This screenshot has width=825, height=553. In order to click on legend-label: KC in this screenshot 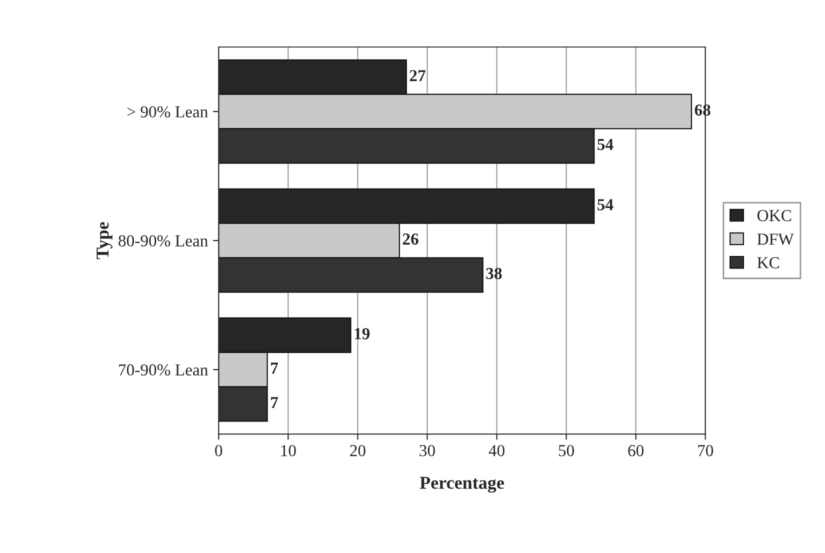, I will do `click(768, 262)`.